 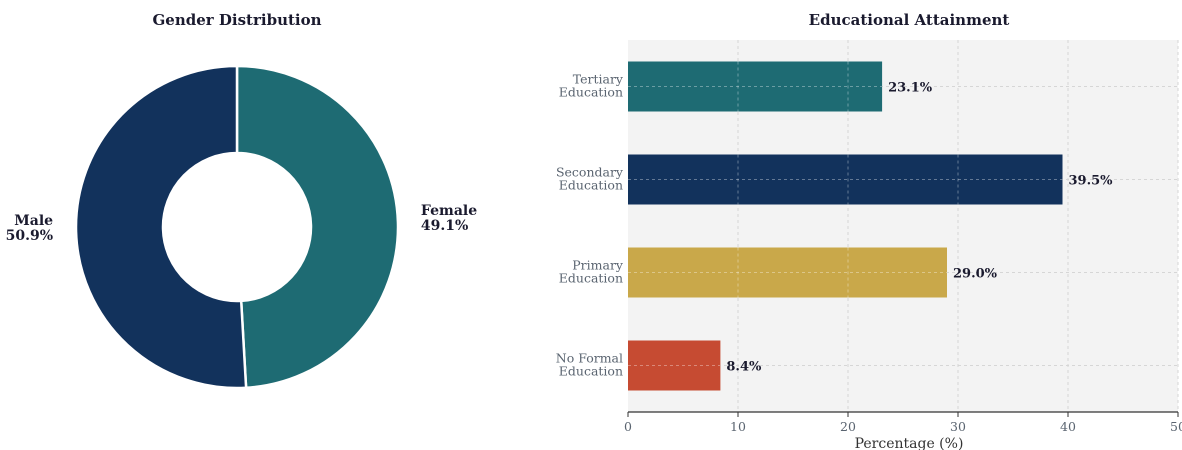 I want to click on bar-no-formal, so click(x=674, y=365).